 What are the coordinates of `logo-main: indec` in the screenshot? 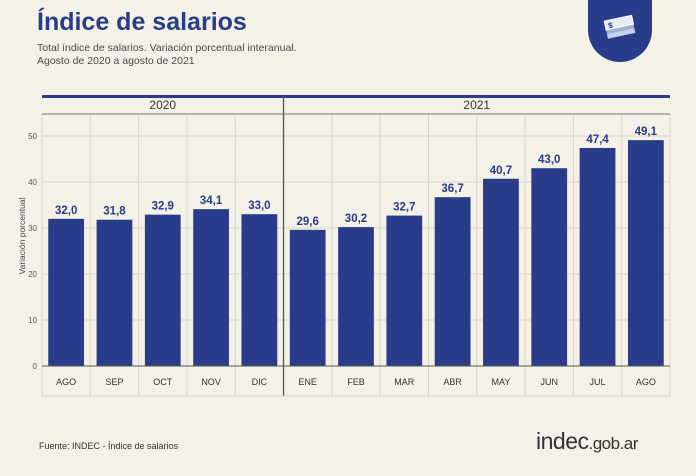 It's located at (562, 441).